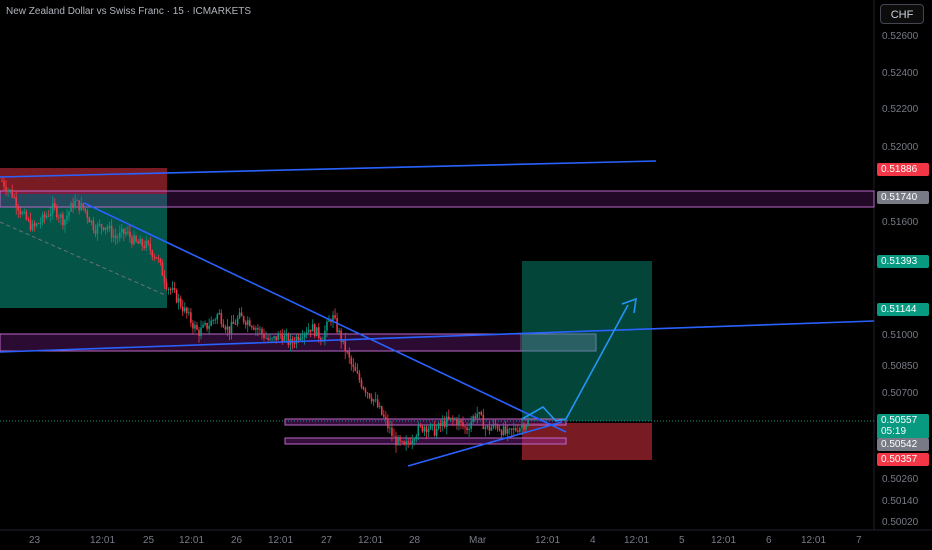 Image resolution: width=932 pixels, height=550 pixels. I want to click on x-tick: 5, so click(682, 540).